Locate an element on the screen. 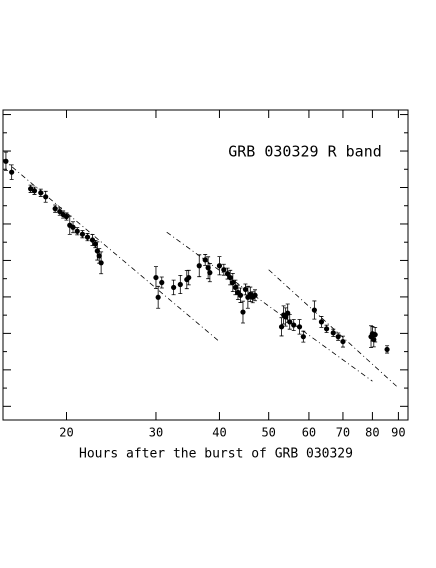 Image resolution: width=436 pixels, height=568 pixels. x-tick-label: 90 is located at coordinates (398, 433).